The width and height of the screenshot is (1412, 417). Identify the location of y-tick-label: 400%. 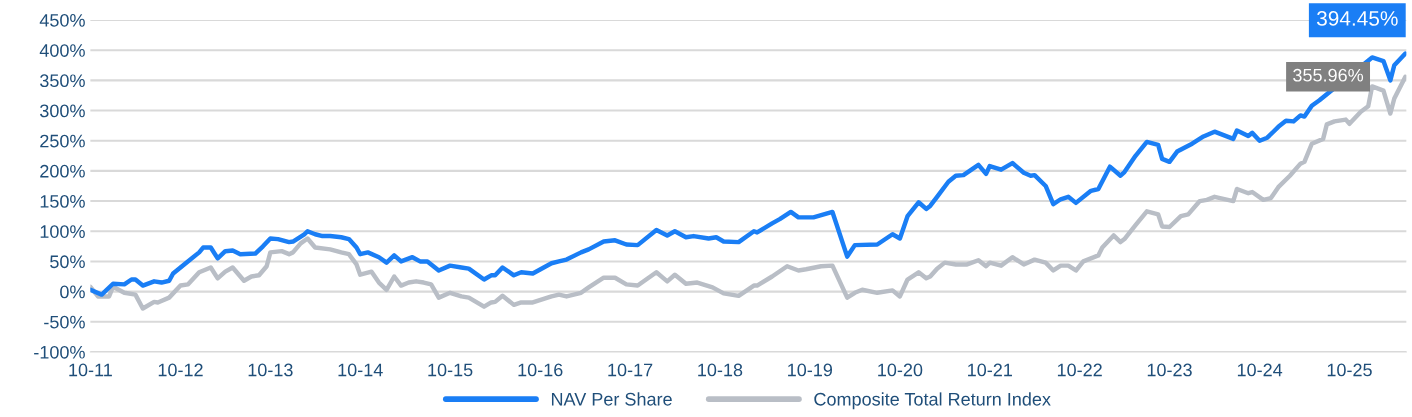
(62, 50).